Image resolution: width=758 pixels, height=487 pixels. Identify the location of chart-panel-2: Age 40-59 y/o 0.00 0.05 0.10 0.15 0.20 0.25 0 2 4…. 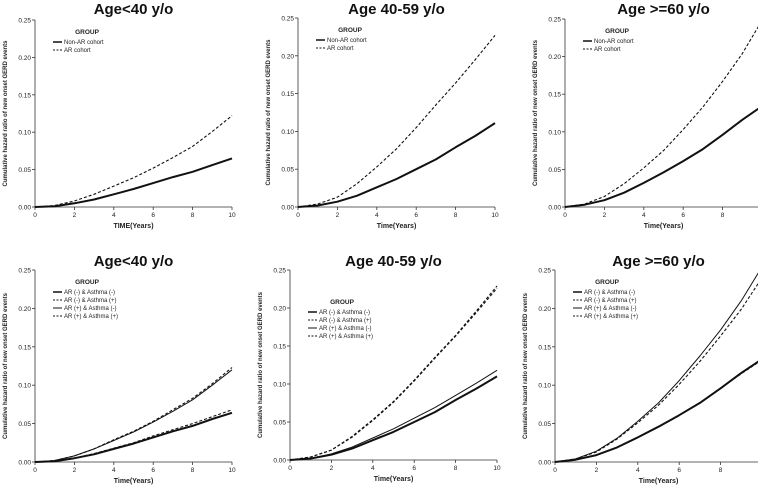
(382, 115).